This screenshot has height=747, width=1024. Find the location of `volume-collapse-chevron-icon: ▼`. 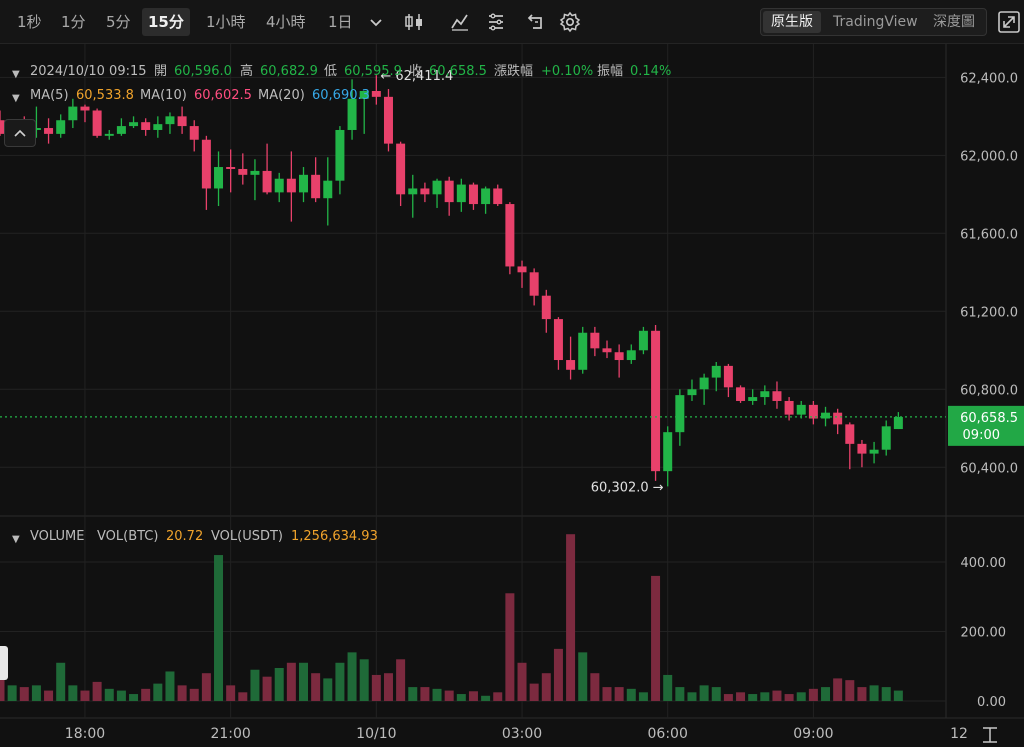

volume-collapse-chevron-icon: ▼ is located at coordinates (16, 539).